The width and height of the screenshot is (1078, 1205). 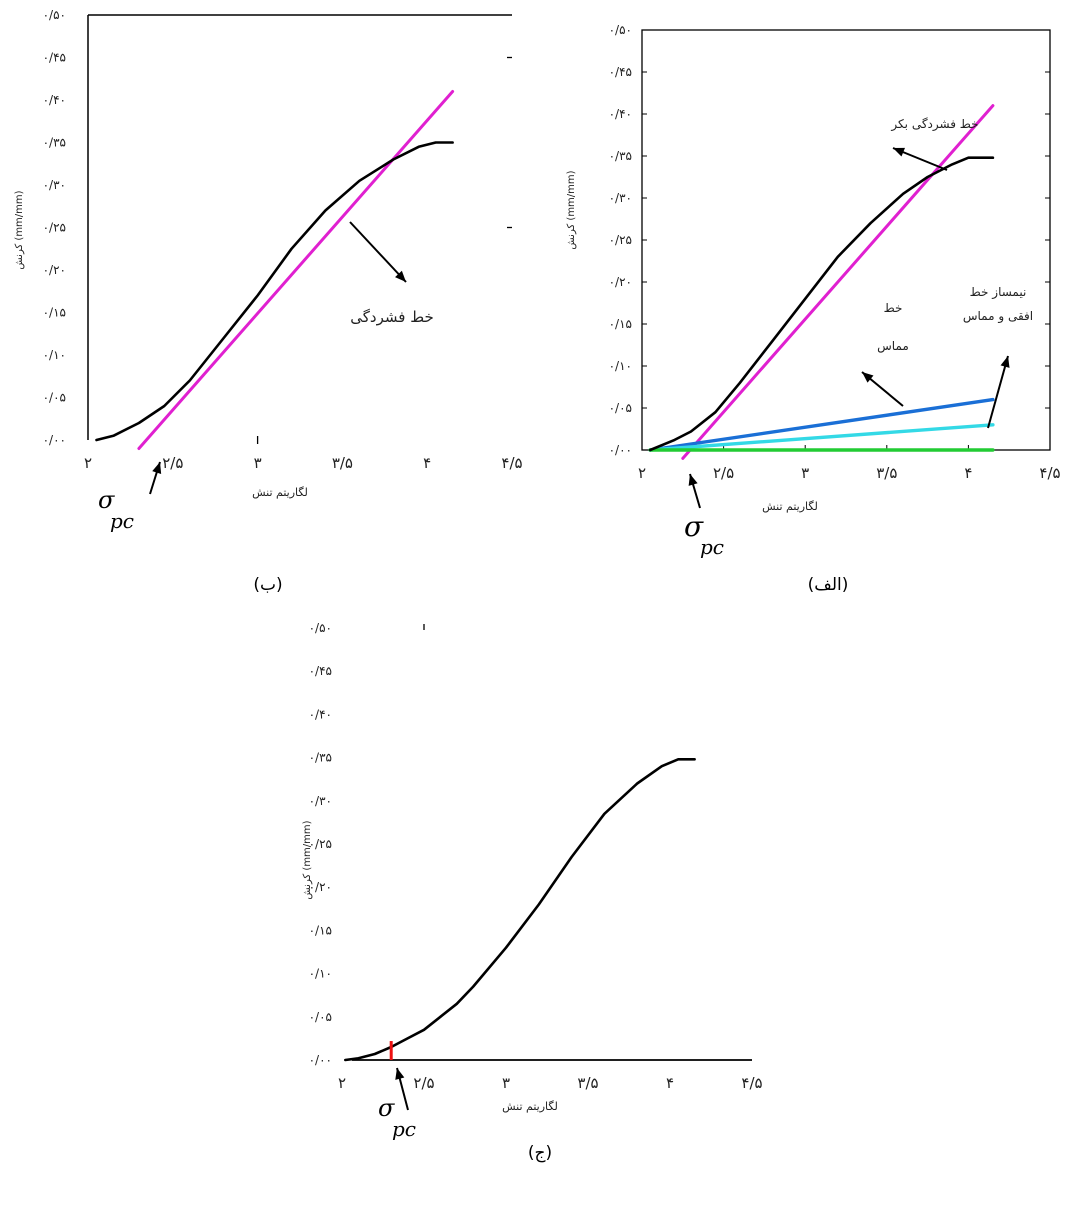 I want to click on series-line-خط-فشردگی-بکر, so click(x=838, y=282).